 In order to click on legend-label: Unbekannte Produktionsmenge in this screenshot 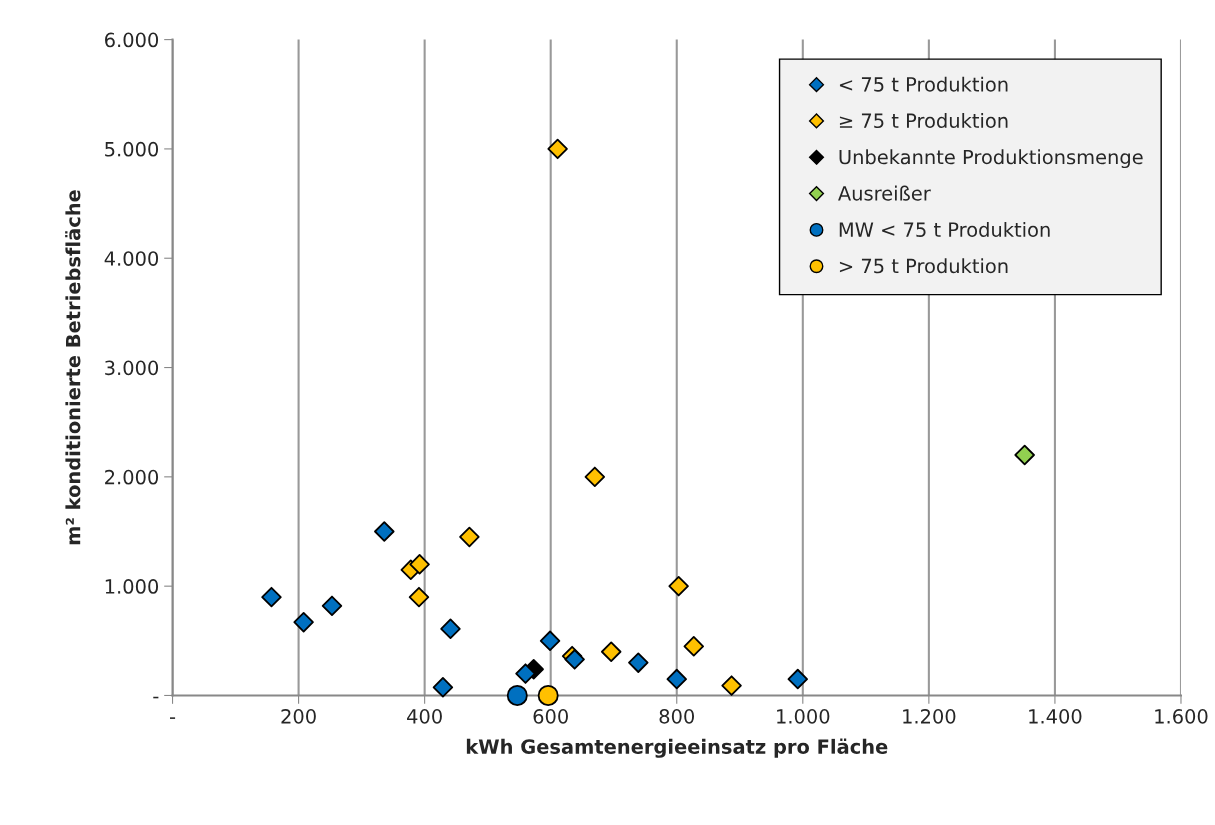, I will do `click(991, 159)`.